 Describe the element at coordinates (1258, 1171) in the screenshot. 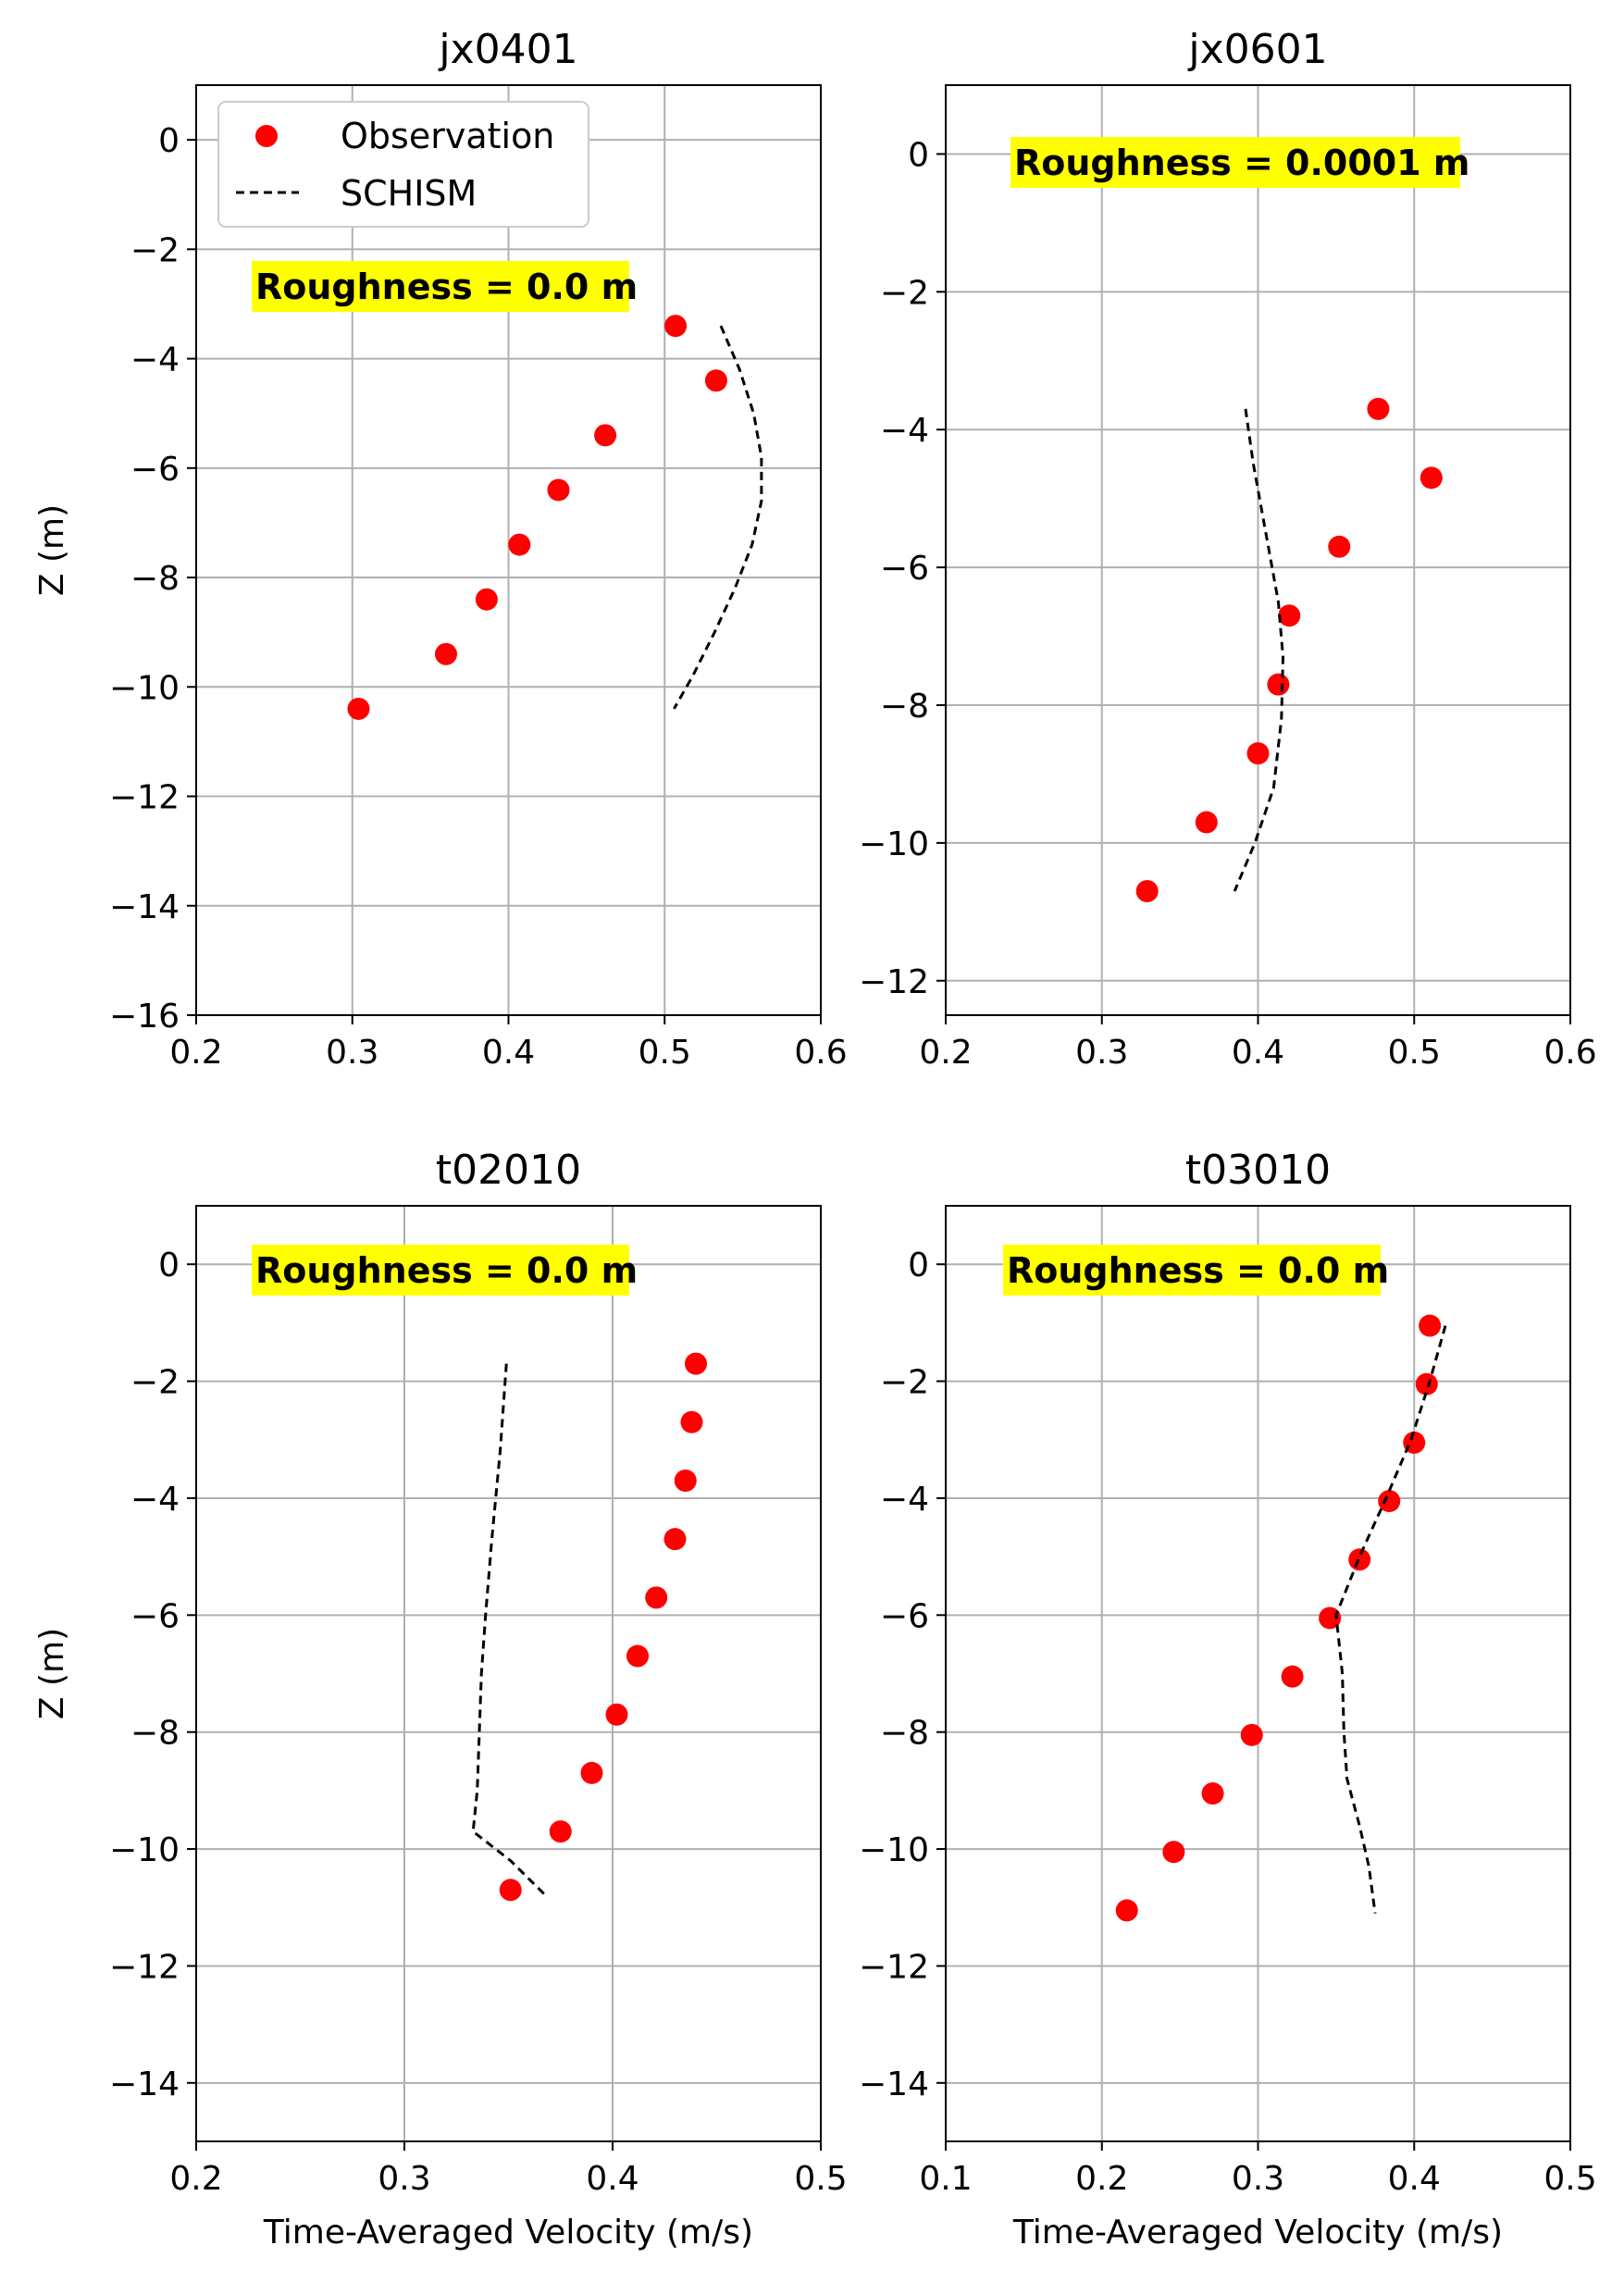

I see `subplot-title: t03010` at that location.